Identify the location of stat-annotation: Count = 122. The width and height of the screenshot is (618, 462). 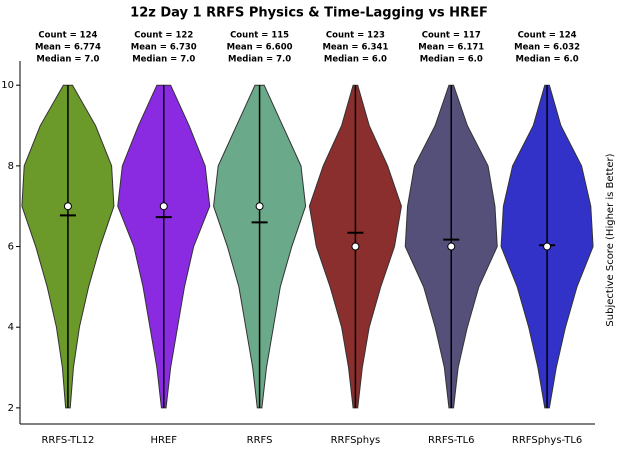
(163, 36).